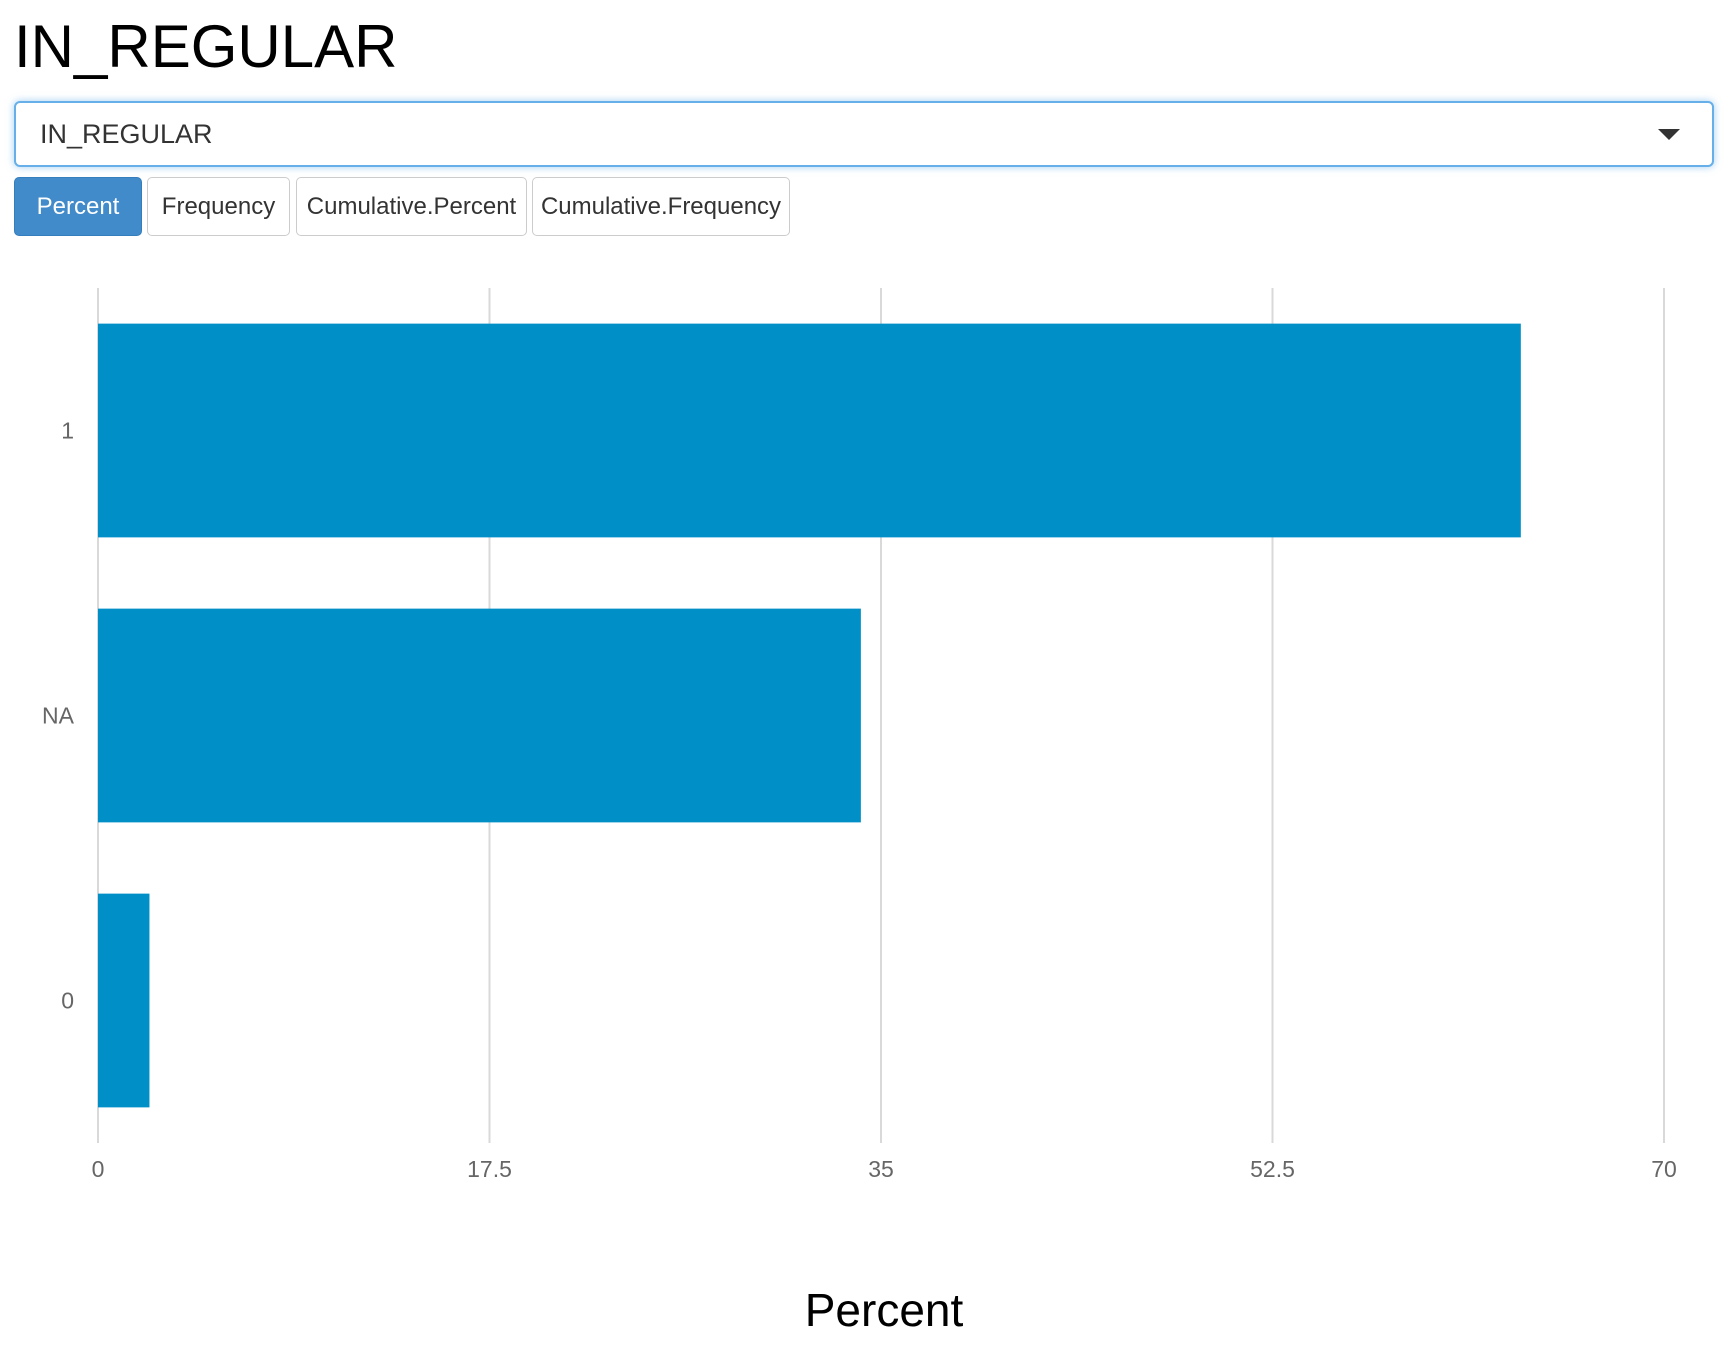 This screenshot has height=1352, width=1726. Describe the element at coordinates (98, 1169) in the screenshot. I see `x-tick-label: 0` at that location.